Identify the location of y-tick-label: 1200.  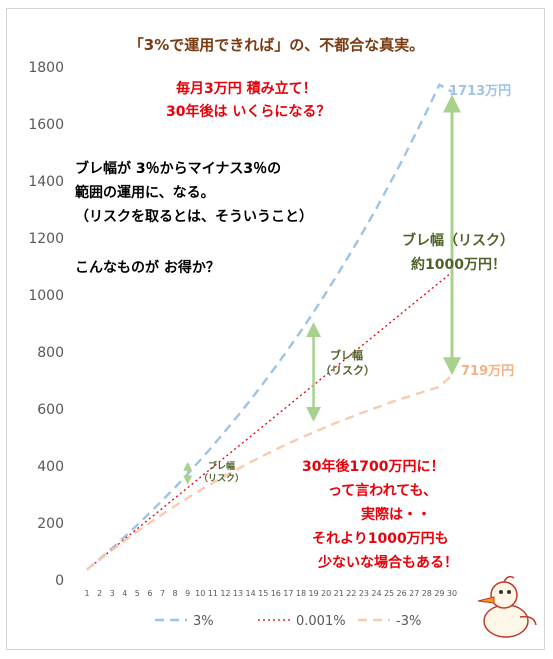
(46, 239).